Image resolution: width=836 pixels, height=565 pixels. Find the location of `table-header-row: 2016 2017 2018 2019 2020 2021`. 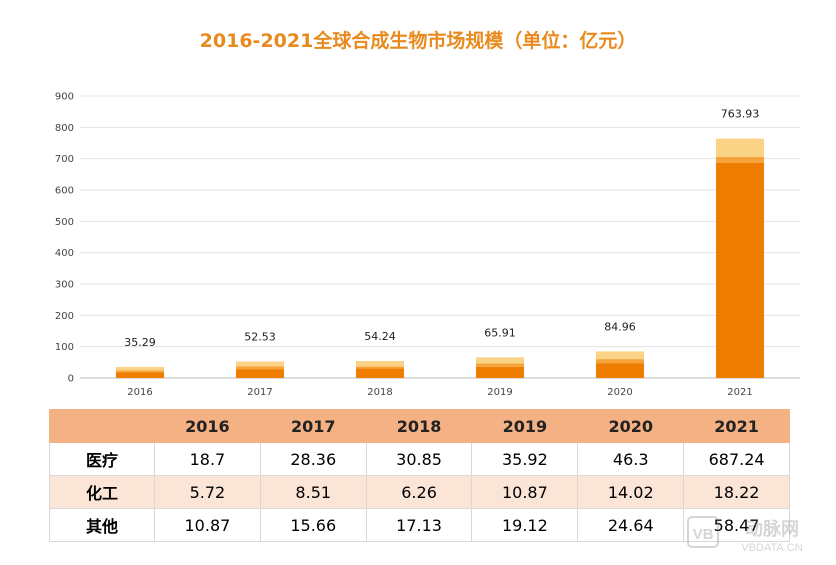

table-header-row: 2016 2017 2018 2019 2020 2021 is located at coordinates (419, 426).